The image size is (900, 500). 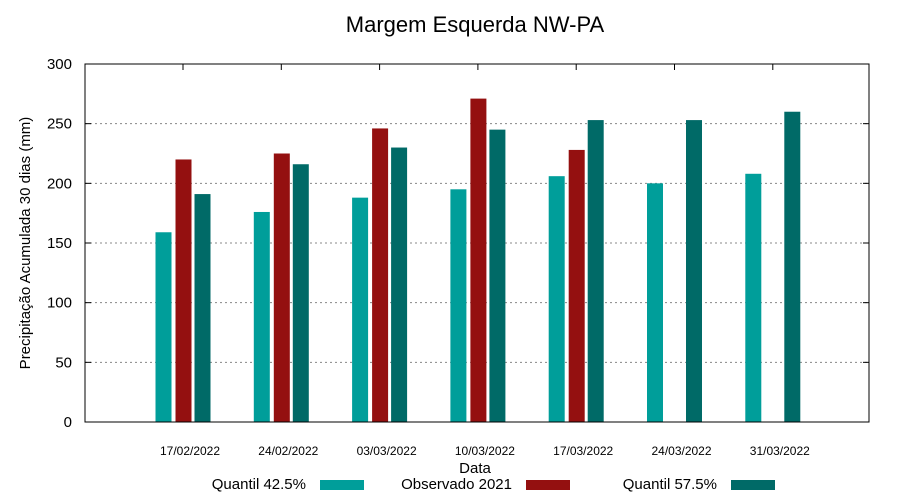 What do you see at coordinates (475, 468) in the screenshot?
I see `x-axis-label: Data` at bounding box center [475, 468].